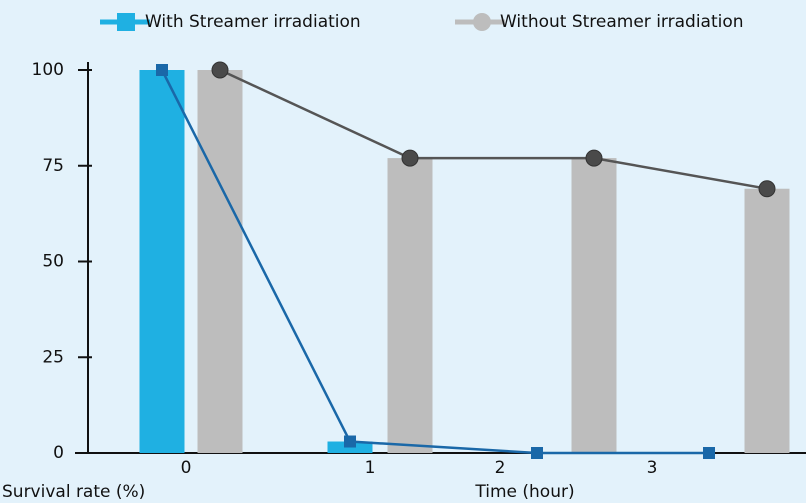 This screenshot has height=503, width=806. What do you see at coordinates (53, 262) in the screenshot?
I see `y-tick-label: 50` at bounding box center [53, 262].